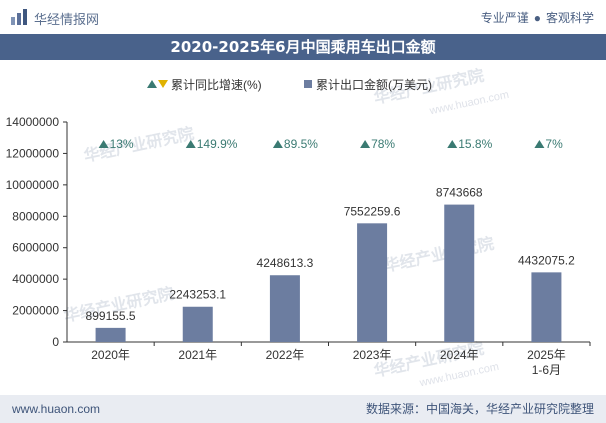 This screenshot has height=423, width=606. What do you see at coordinates (33, 153) in the screenshot?
I see `y-tick-label: 12000000` at bounding box center [33, 153].